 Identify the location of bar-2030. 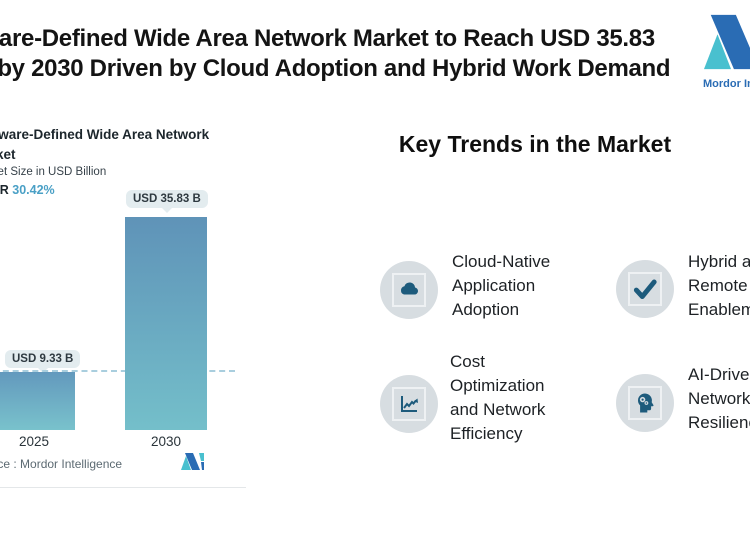
(166, 323).